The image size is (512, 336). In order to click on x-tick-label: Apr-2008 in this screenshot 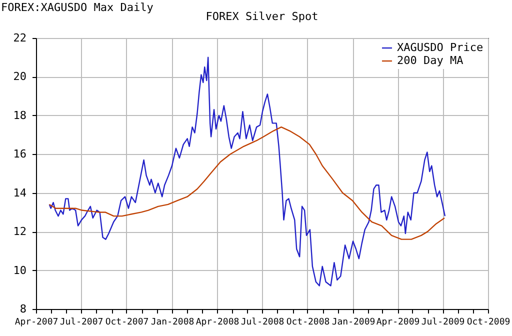, I will do `click(218, 323)`.